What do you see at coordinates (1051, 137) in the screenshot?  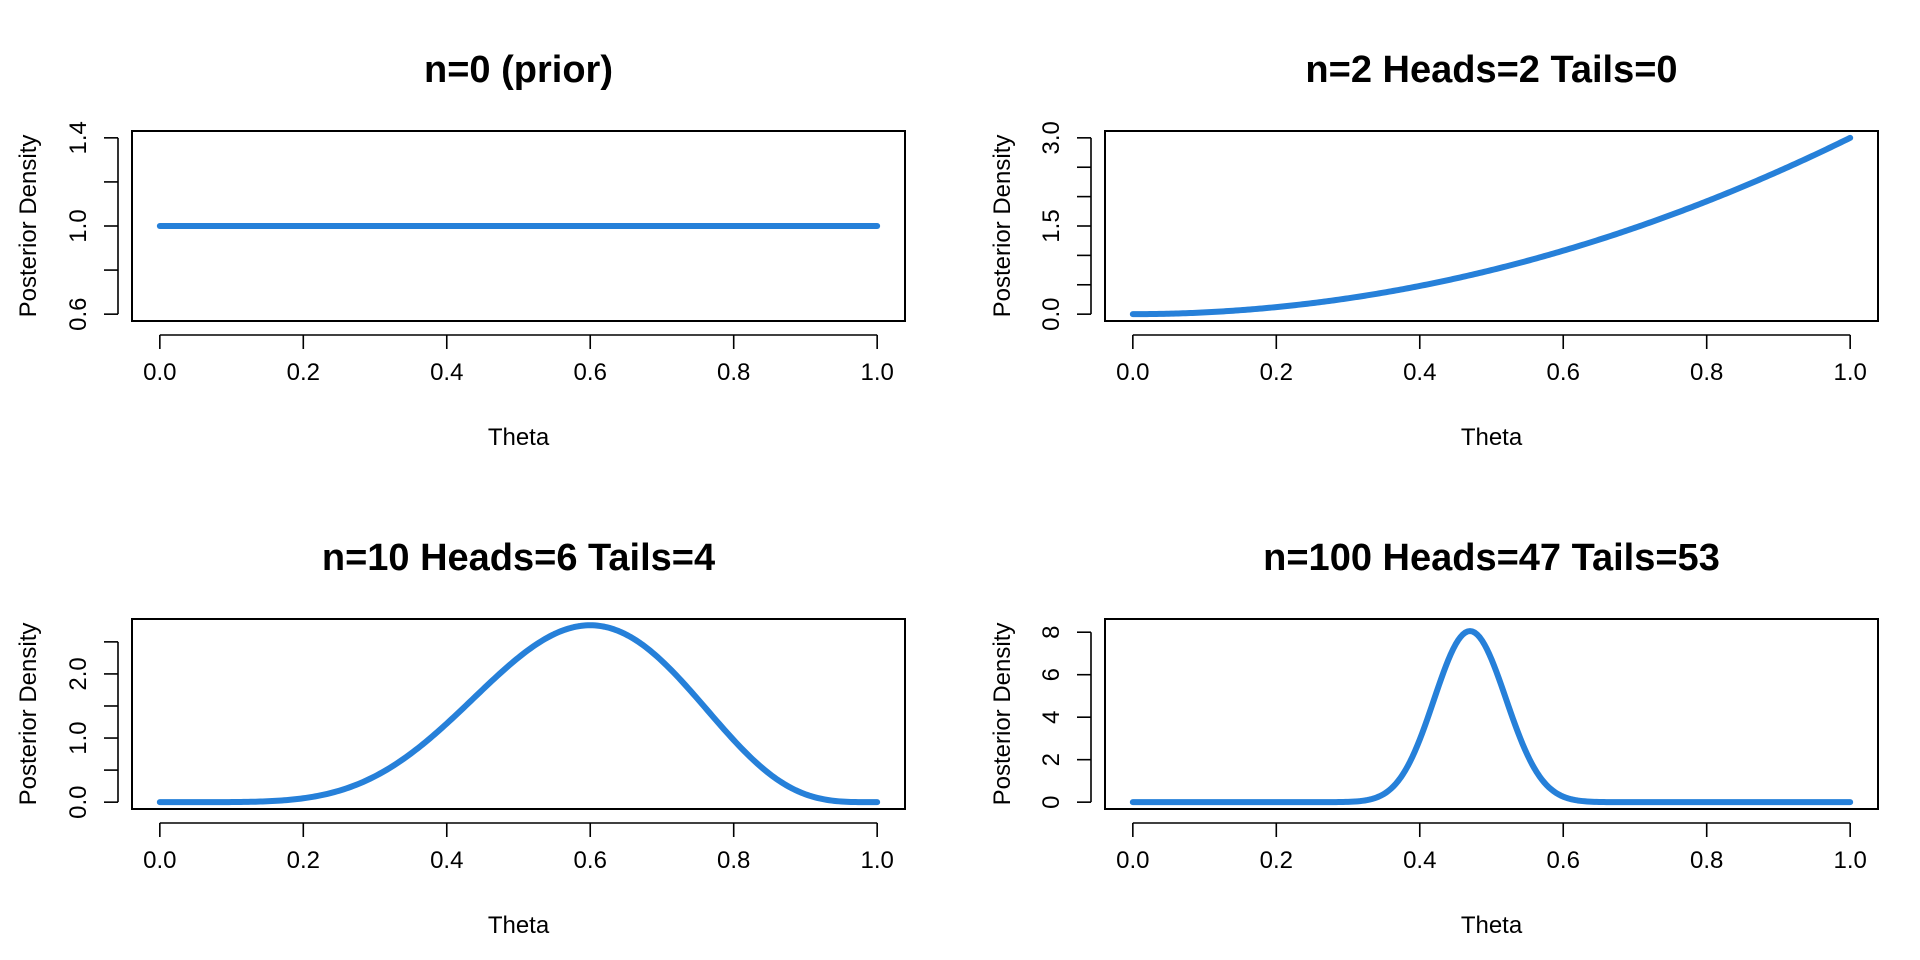 I see `y-tick-label: 3.0` at bounding box center [1051, 137].